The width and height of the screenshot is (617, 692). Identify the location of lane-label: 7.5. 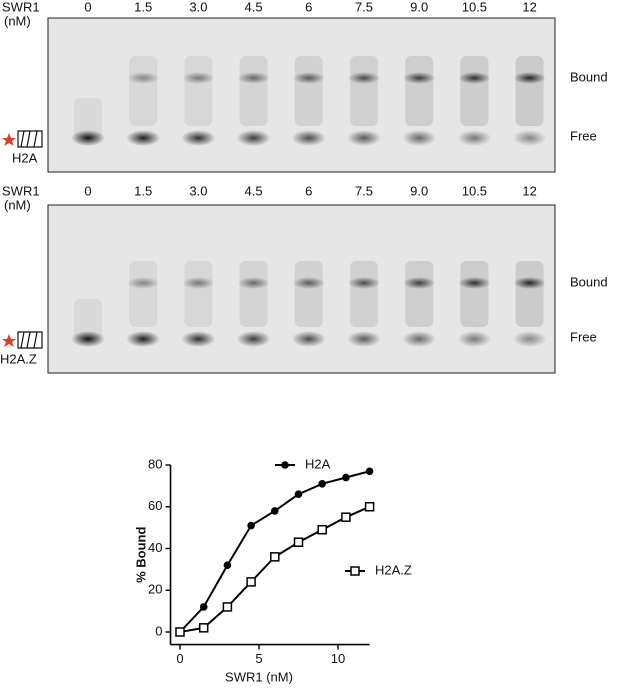
(364, 190).